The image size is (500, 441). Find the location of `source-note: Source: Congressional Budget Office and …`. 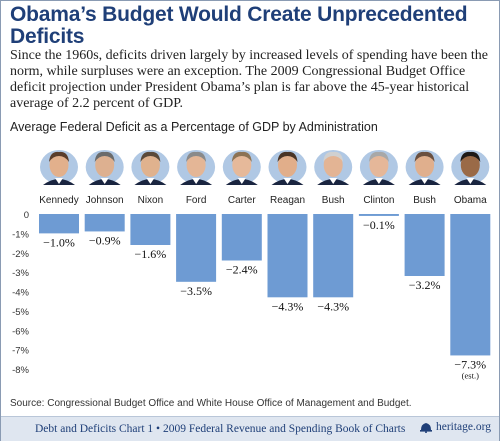

source-note: Source: Congressional Budget Office and … is located at coordinates (211, 403).